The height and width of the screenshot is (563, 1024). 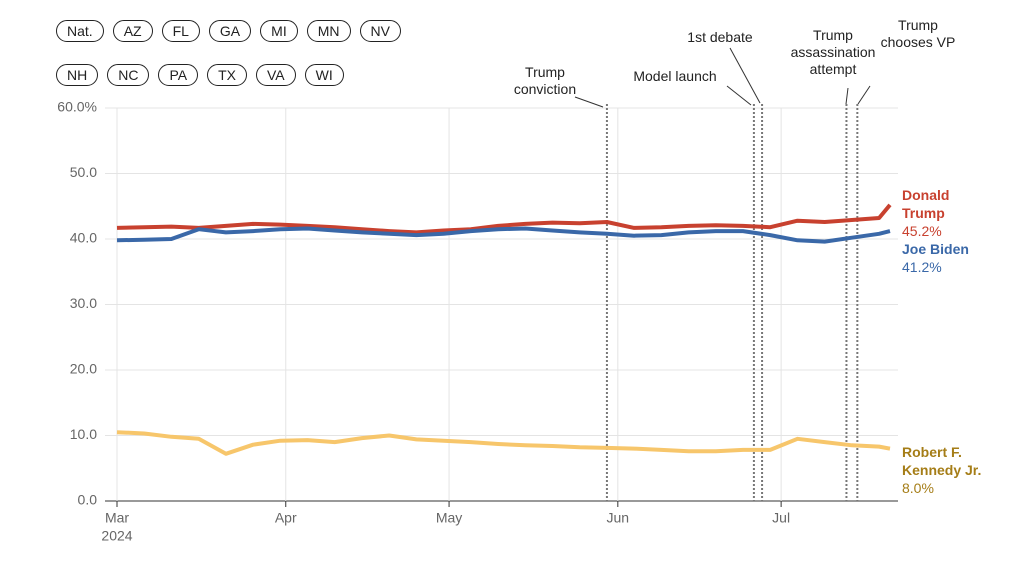 What do you see at coordinates (77, 107) in the screenshot?
I see `y-tick-label: 60.0%` at bounding box center [77, 107].